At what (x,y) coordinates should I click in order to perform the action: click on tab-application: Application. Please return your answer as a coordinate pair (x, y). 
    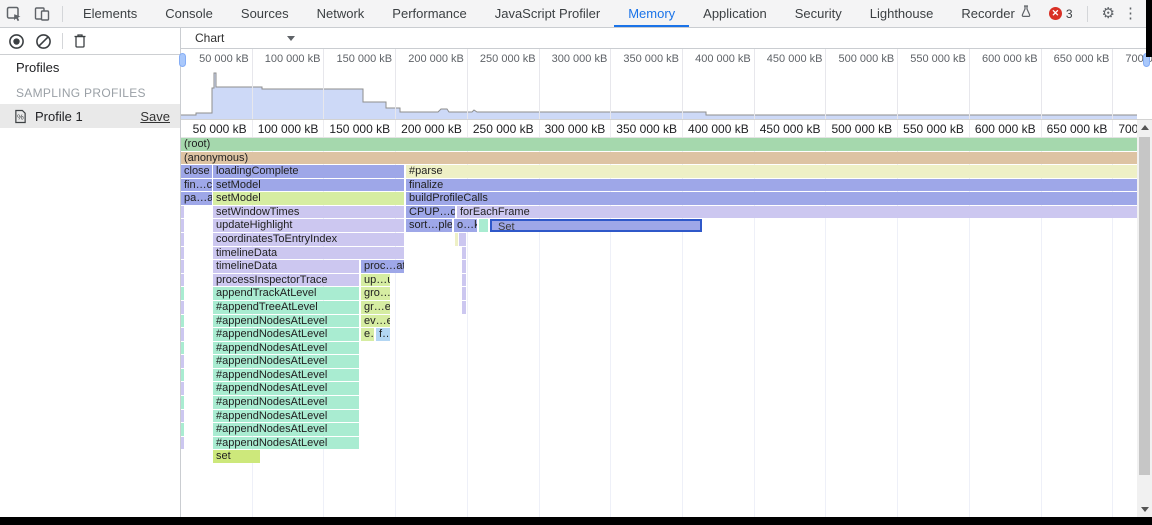
    Looking at the image, I should click on (735, 13).